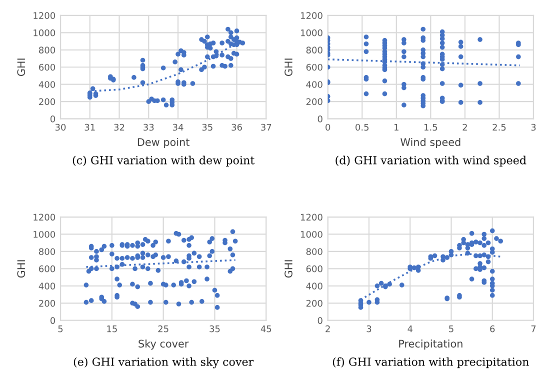  Describe the element at coordinates (112, 329) in the screenshot. I see `x-tick-label: 15` at that location.